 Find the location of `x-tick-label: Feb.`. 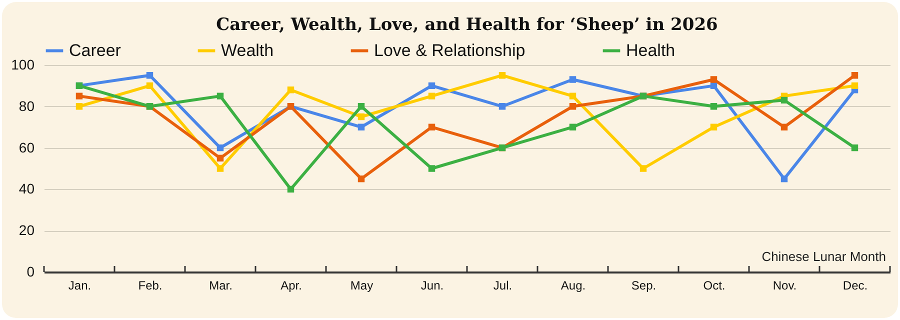

x-tick-label: Feb. is located at coordinates (150, 285).